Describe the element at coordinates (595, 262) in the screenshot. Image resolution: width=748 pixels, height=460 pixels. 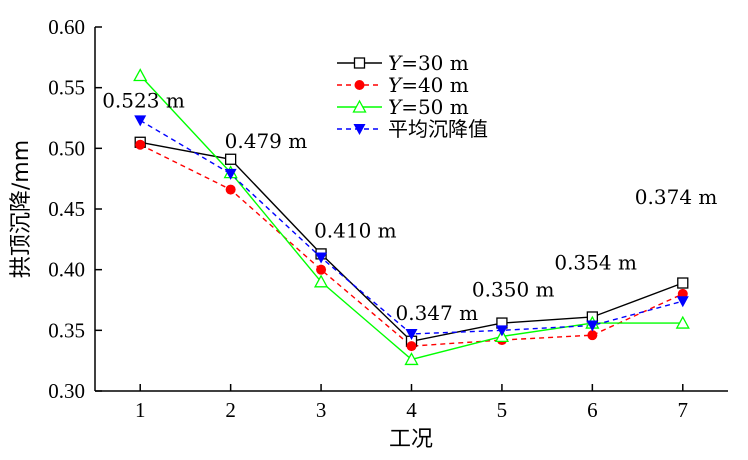
I see `value-annotation: 0.354 m` at that location.